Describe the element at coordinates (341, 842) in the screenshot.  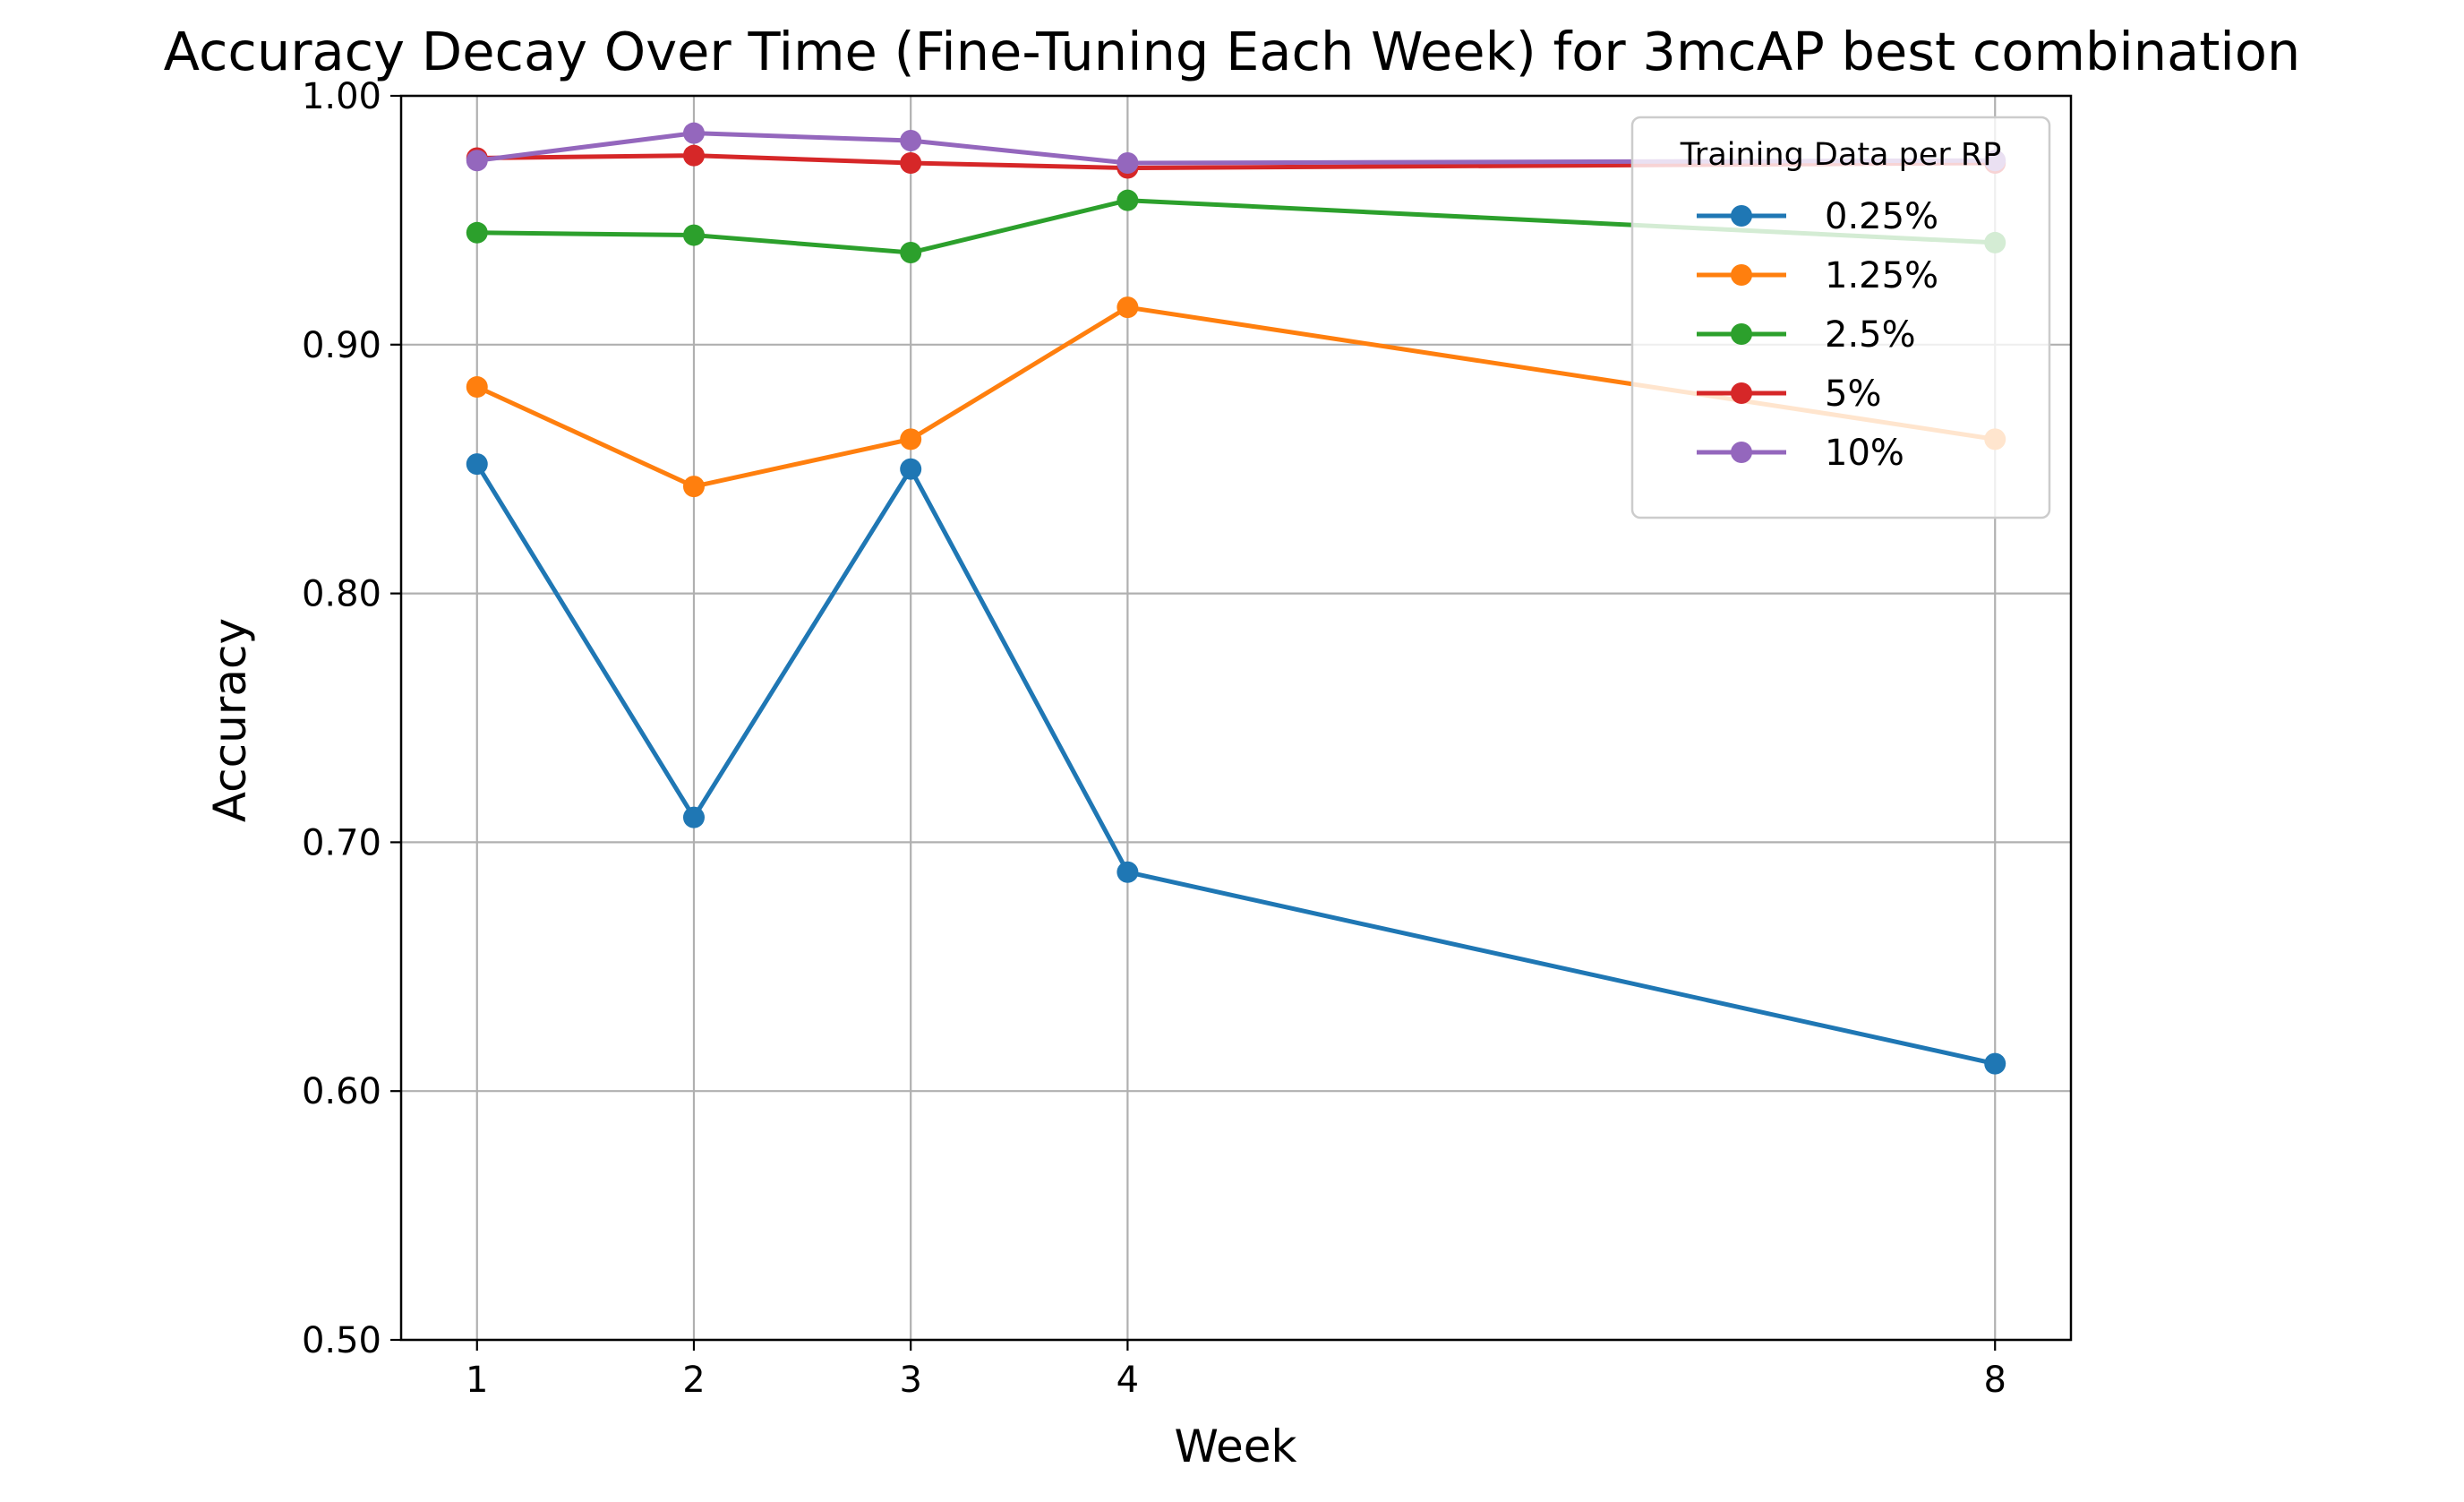
I see `y-tick-label: 0.70` at that location.